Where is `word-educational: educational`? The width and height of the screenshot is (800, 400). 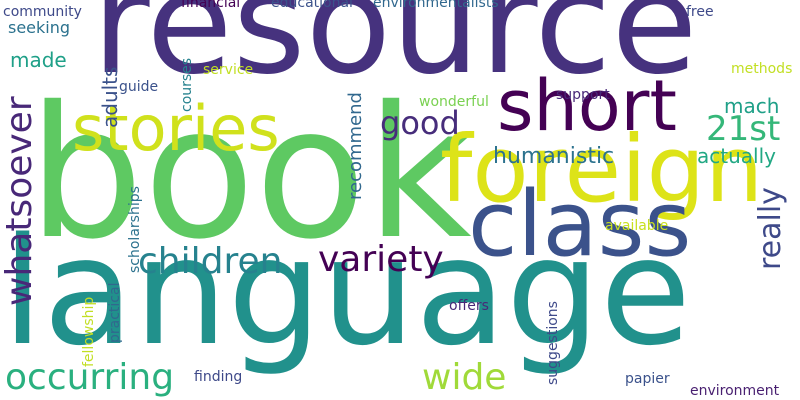 word-educational: educational is located at coordinates (312, 5).